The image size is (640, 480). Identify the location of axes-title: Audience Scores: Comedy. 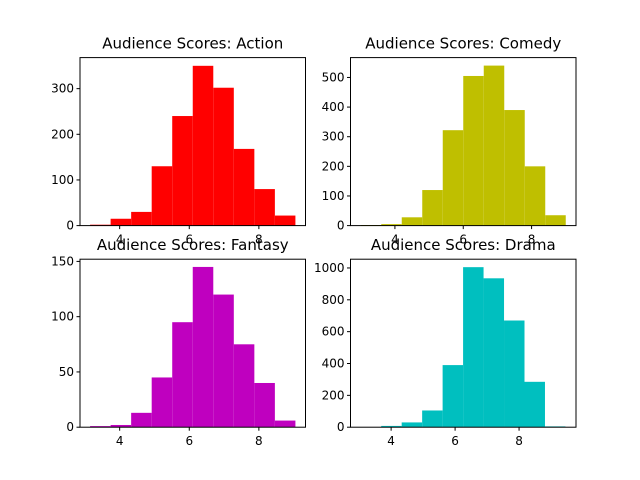
(463, 44).